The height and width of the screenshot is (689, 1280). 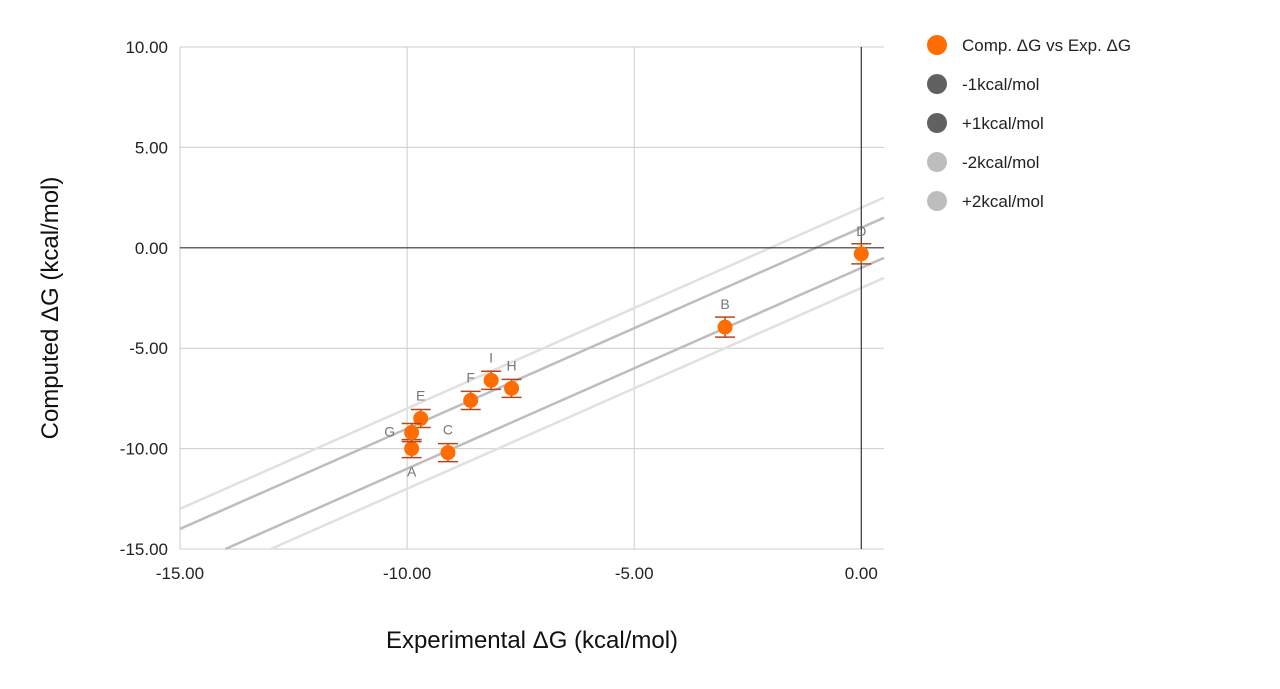 I want to click on legend-label: -1kcal/mol, so click(x=1000, y=84).